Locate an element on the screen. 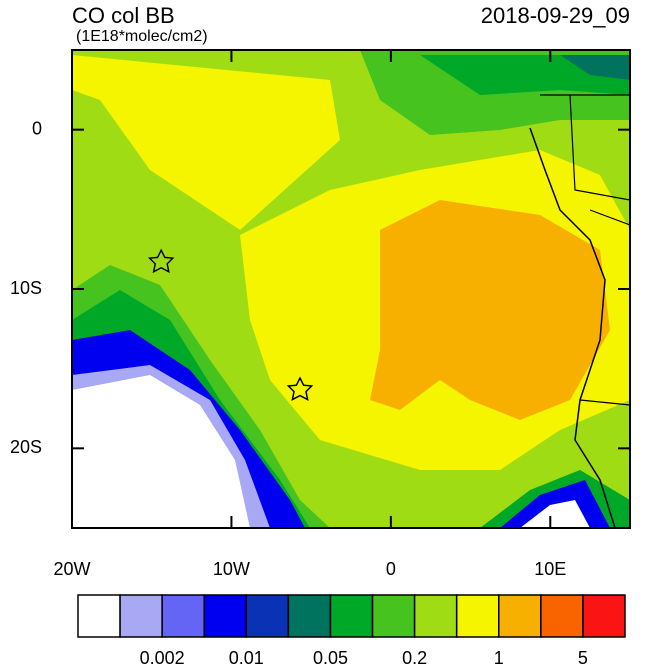  lon-label: 20W is located at coordinates (71, 569).